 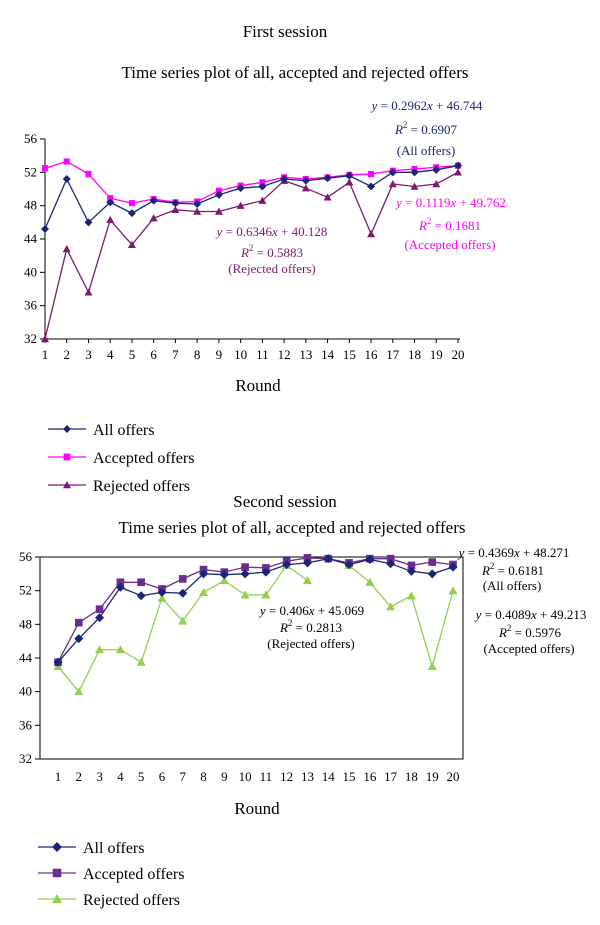 What do you see at coordinates (162, 776) in the screenshot?
I see `chart2-xtick-label: 6` at bounding box center [162, 776].